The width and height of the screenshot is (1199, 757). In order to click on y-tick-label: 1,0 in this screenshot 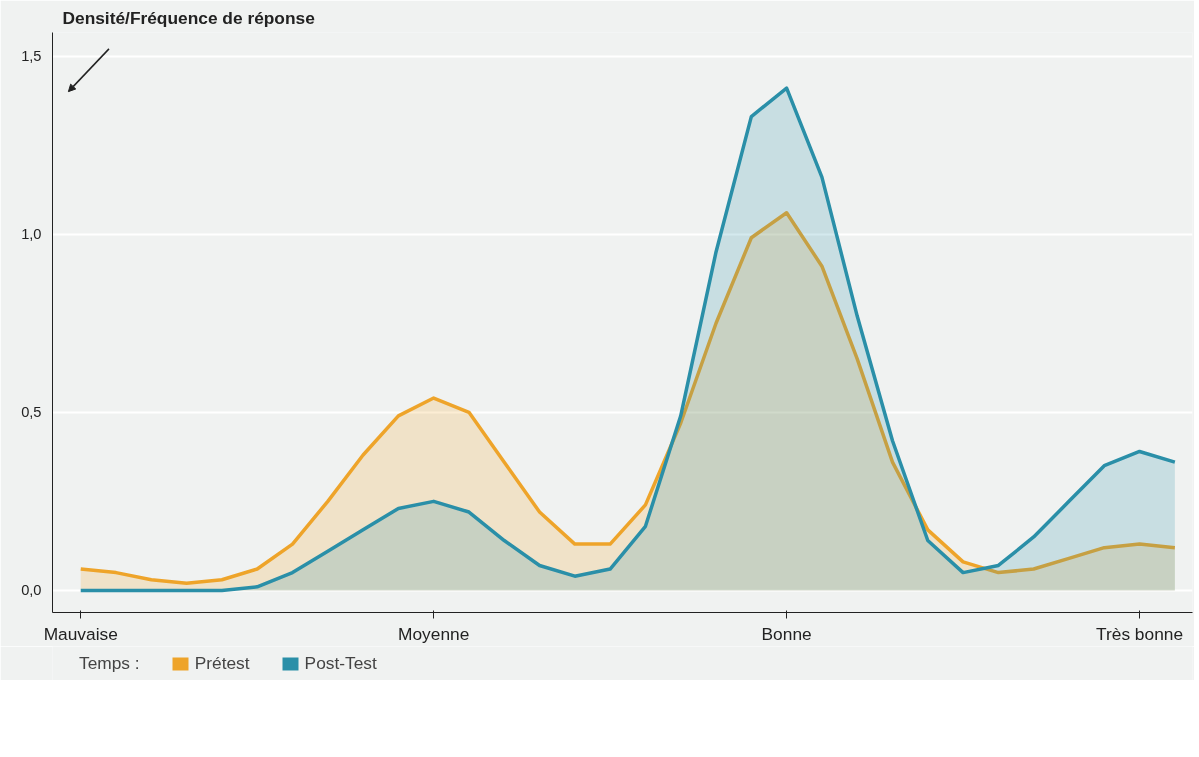, I will do `click(31, 234)`.